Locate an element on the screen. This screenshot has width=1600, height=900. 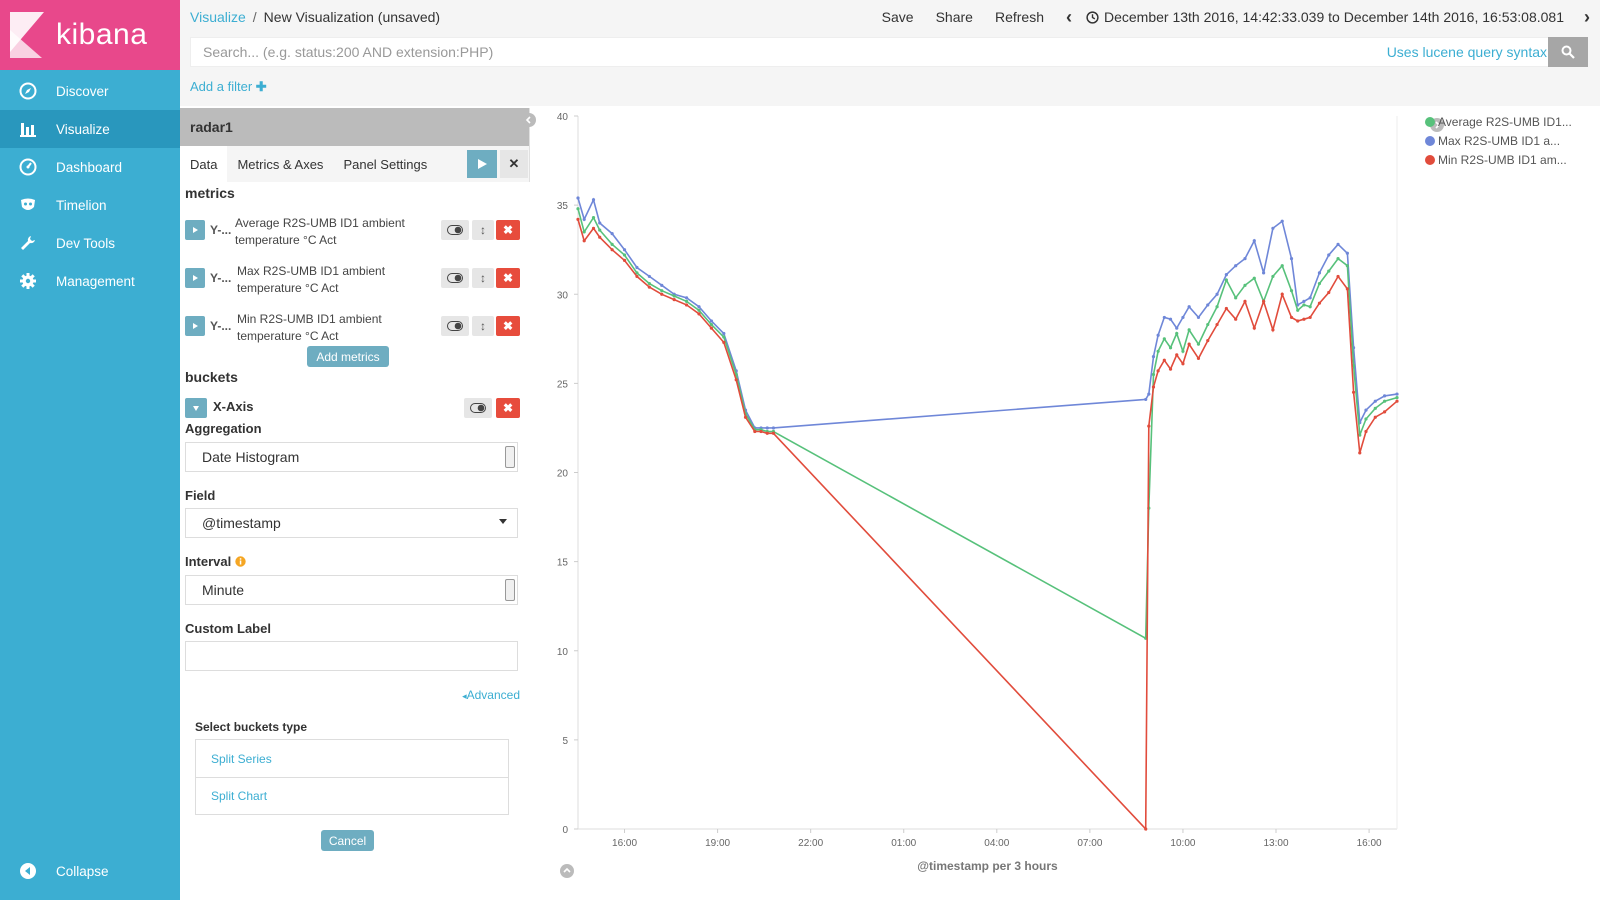
x-tick-label: 19:00 is located at coordinates (717, 843).